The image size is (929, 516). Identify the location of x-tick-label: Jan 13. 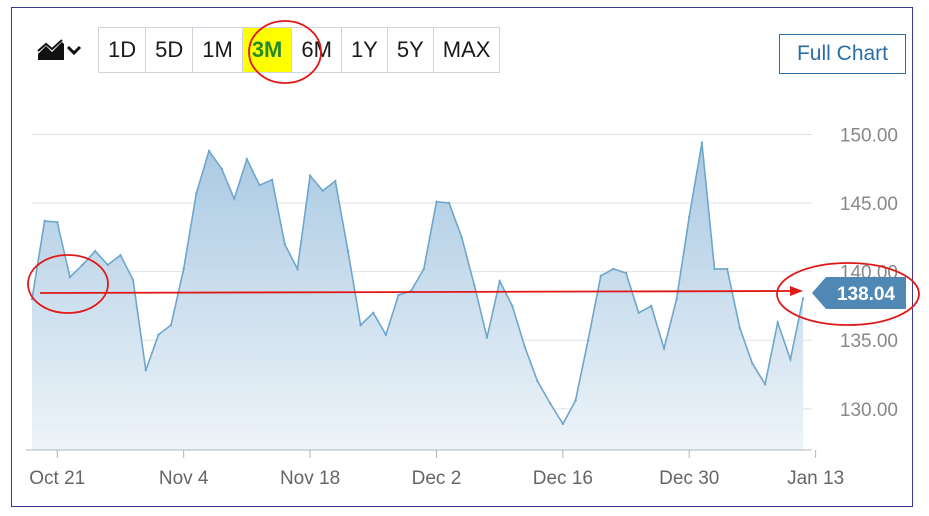
(815, 478).